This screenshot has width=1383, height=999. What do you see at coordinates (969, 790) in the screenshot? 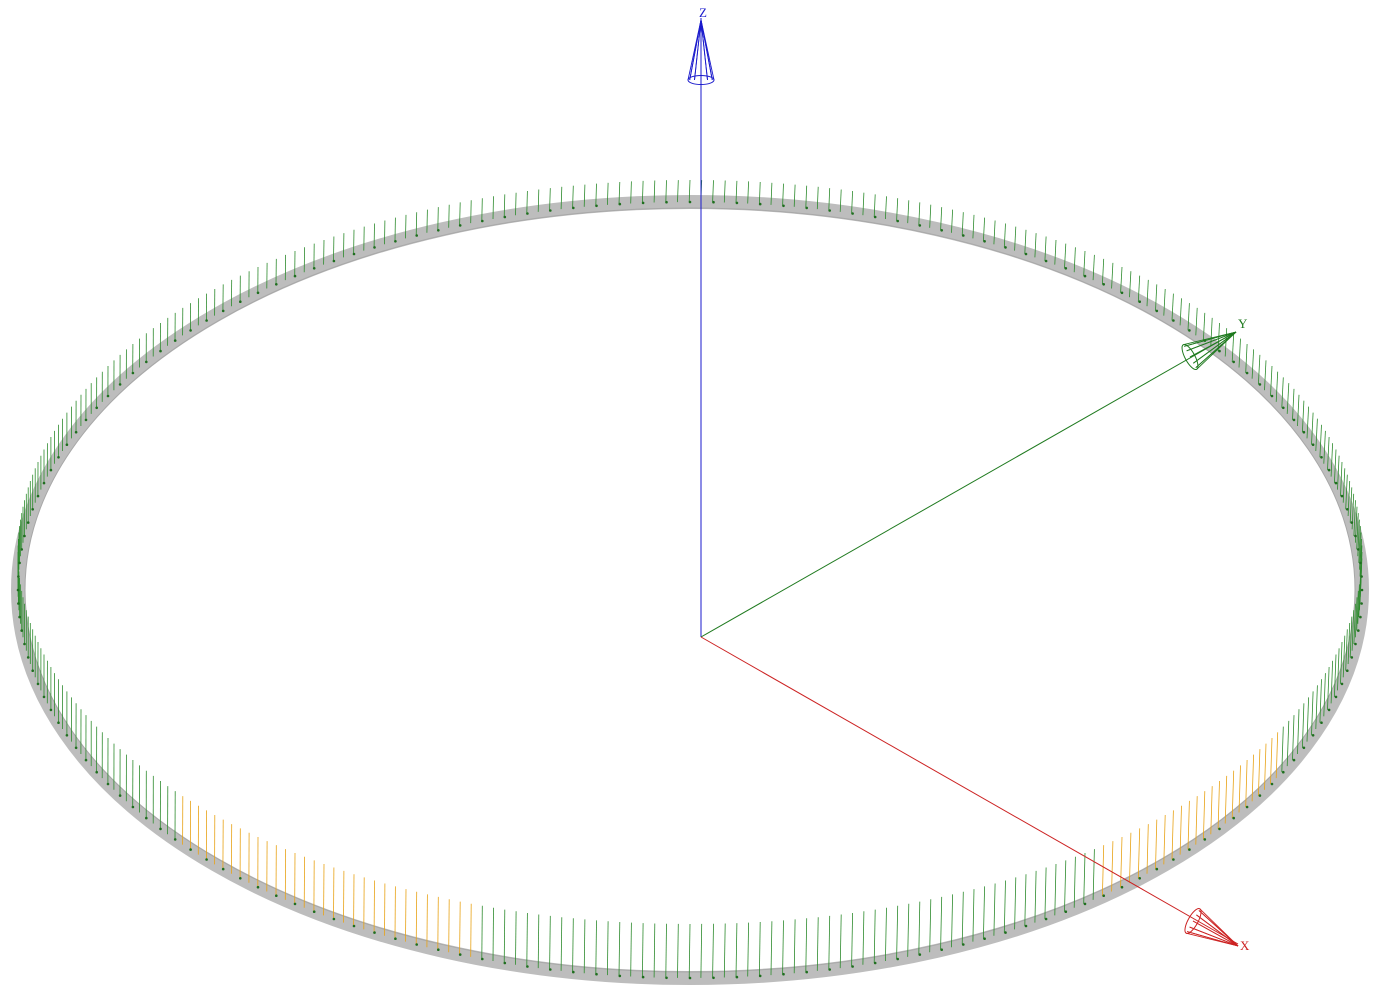
I see `x-axis-line` at bounding box center [969, 790].